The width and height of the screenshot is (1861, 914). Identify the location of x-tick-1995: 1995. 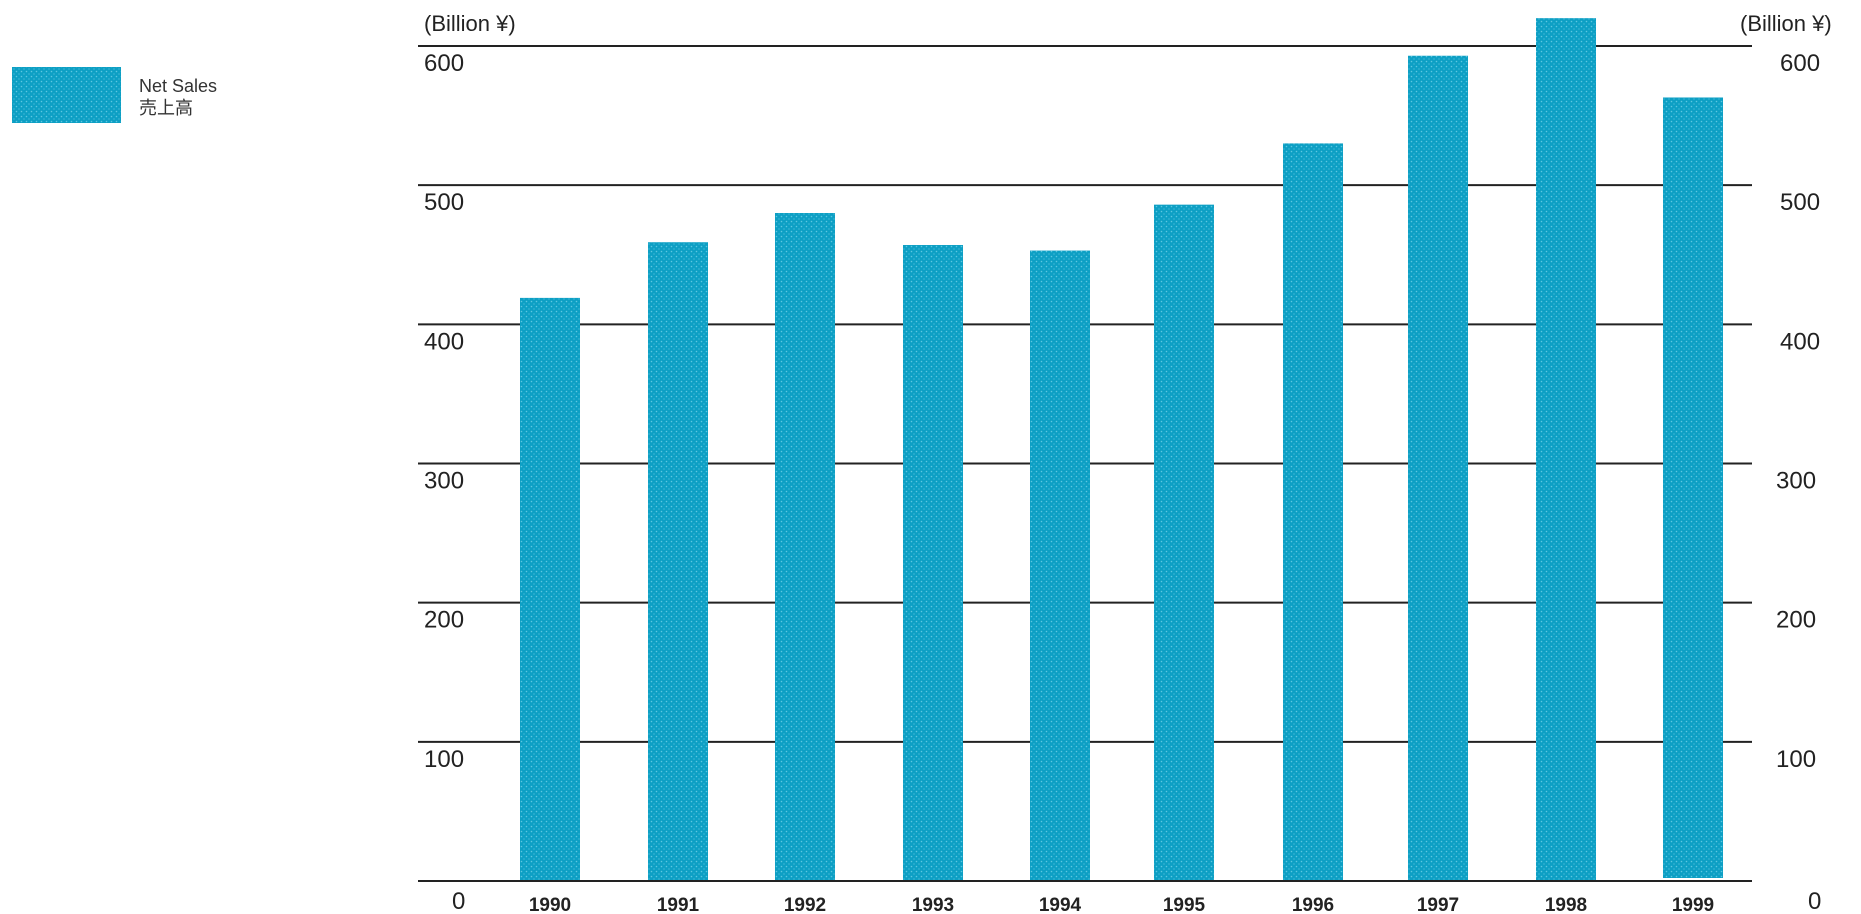
(1184, 904).